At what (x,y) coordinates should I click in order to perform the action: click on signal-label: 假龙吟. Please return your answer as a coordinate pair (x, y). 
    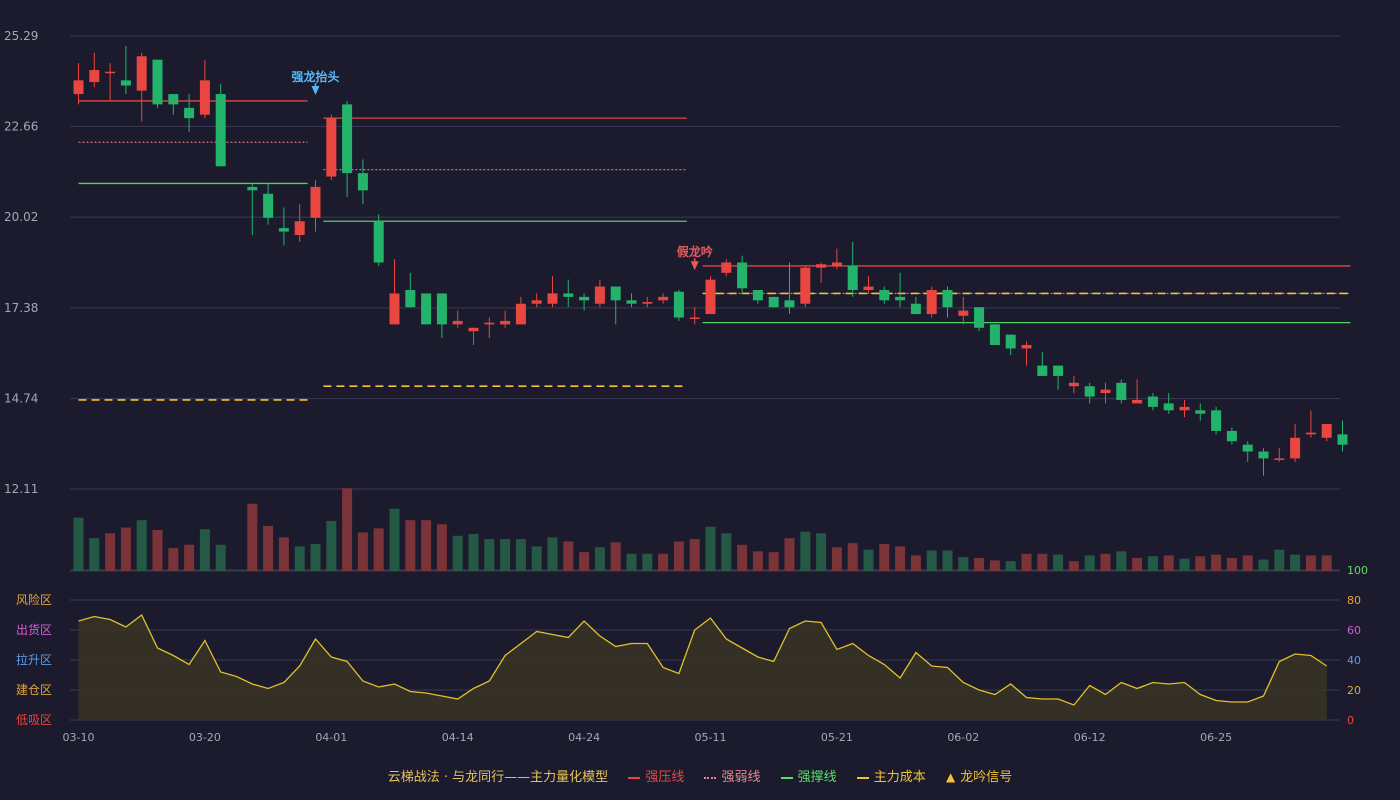
    Looking at the image, I should click on (695, 251).